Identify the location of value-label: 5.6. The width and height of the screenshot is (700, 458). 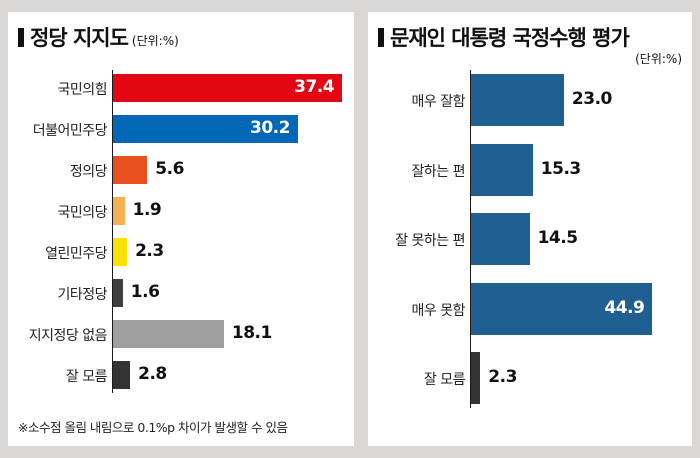
(169, 169).